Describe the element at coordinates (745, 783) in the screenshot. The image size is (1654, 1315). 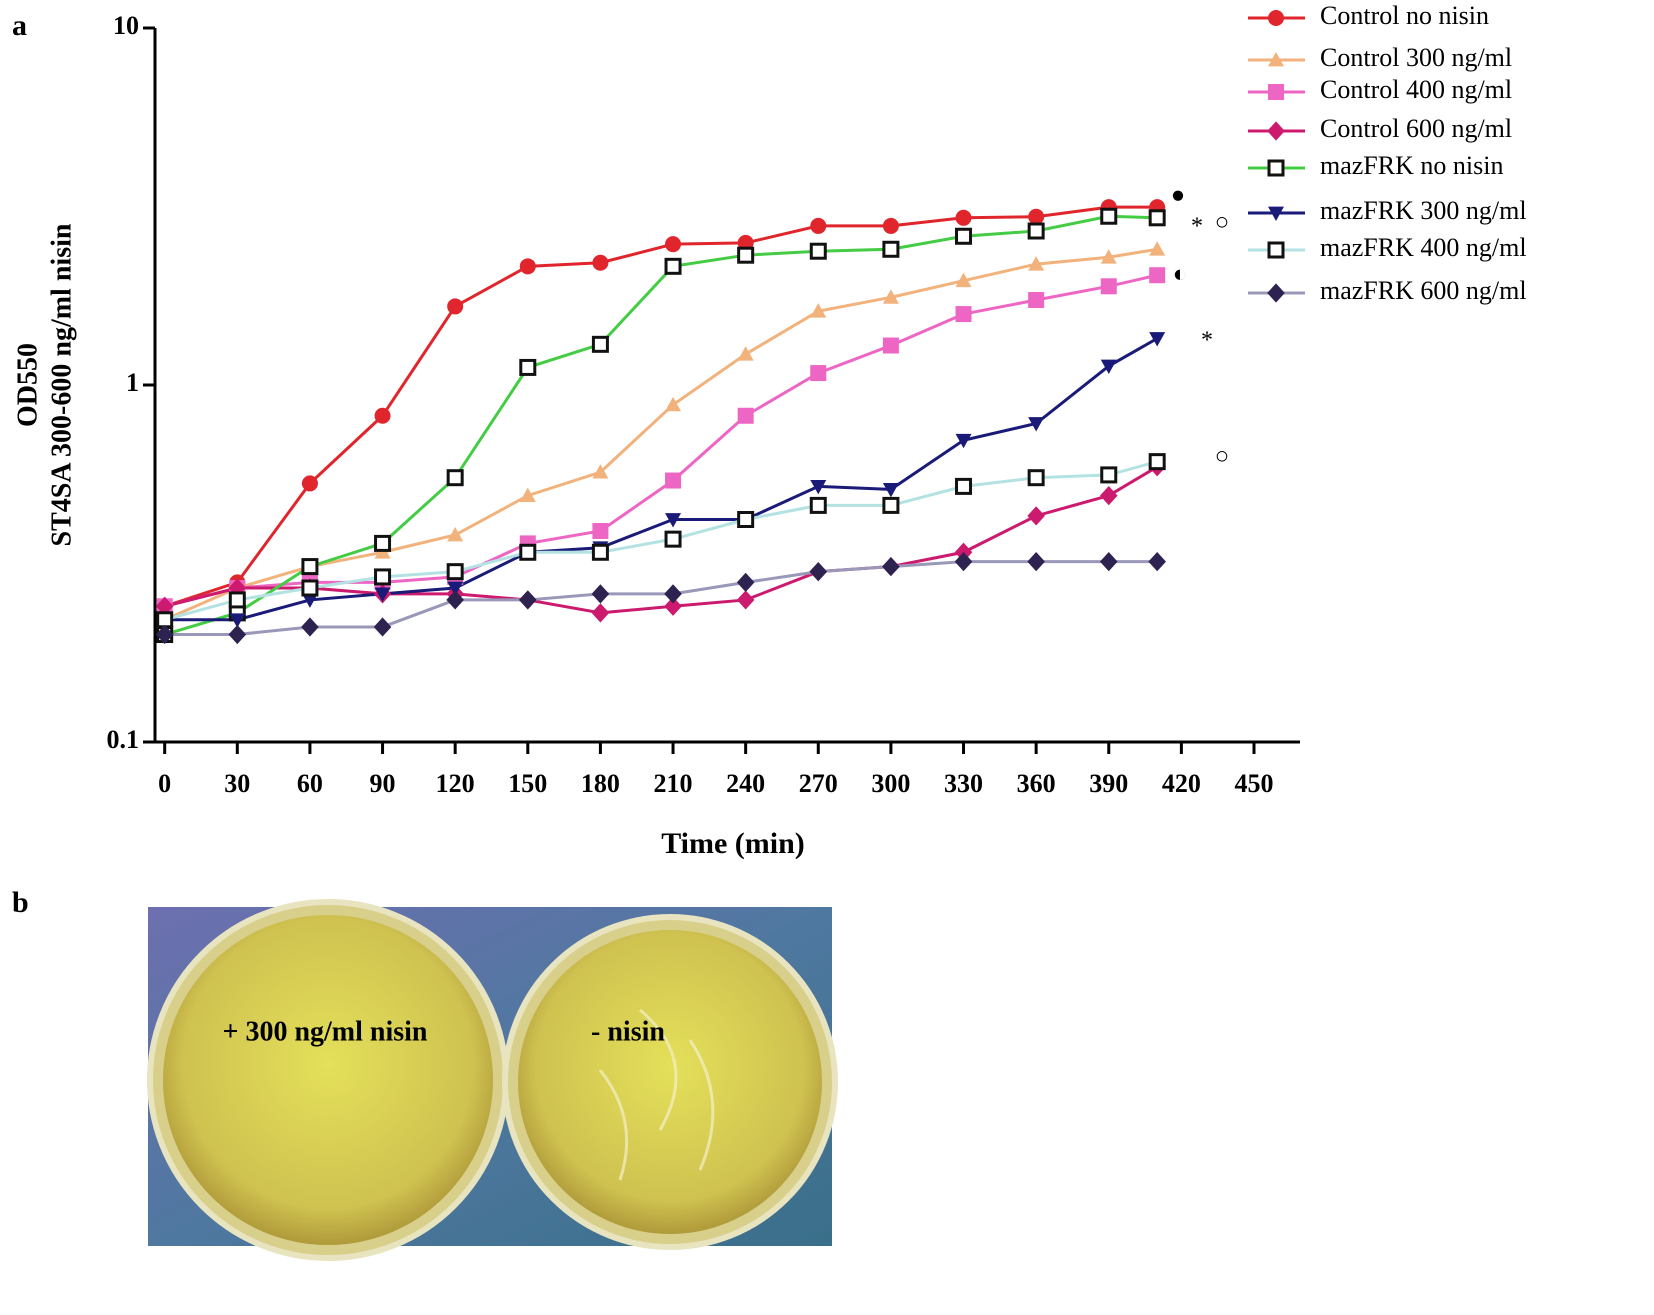
I see `x-tick-label: 240` at that location.